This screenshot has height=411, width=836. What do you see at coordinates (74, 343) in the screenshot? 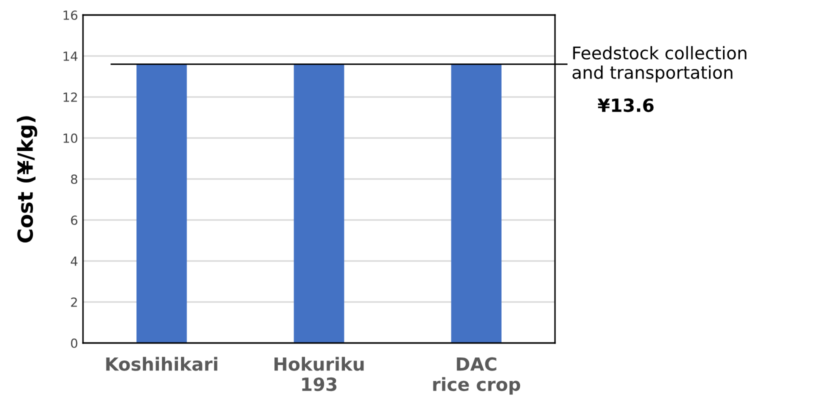
I see `y-tick-label: 0` at bounding box center [74, 343].